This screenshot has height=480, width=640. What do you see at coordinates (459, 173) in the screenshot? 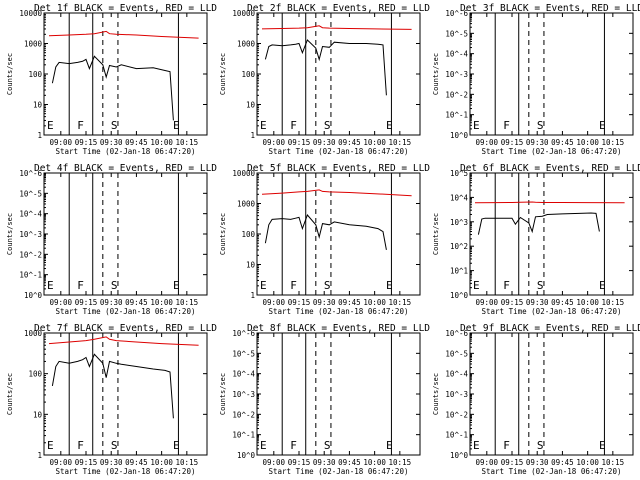
I see `y-tick-label: 10^5` at bounding box center [459, 173].